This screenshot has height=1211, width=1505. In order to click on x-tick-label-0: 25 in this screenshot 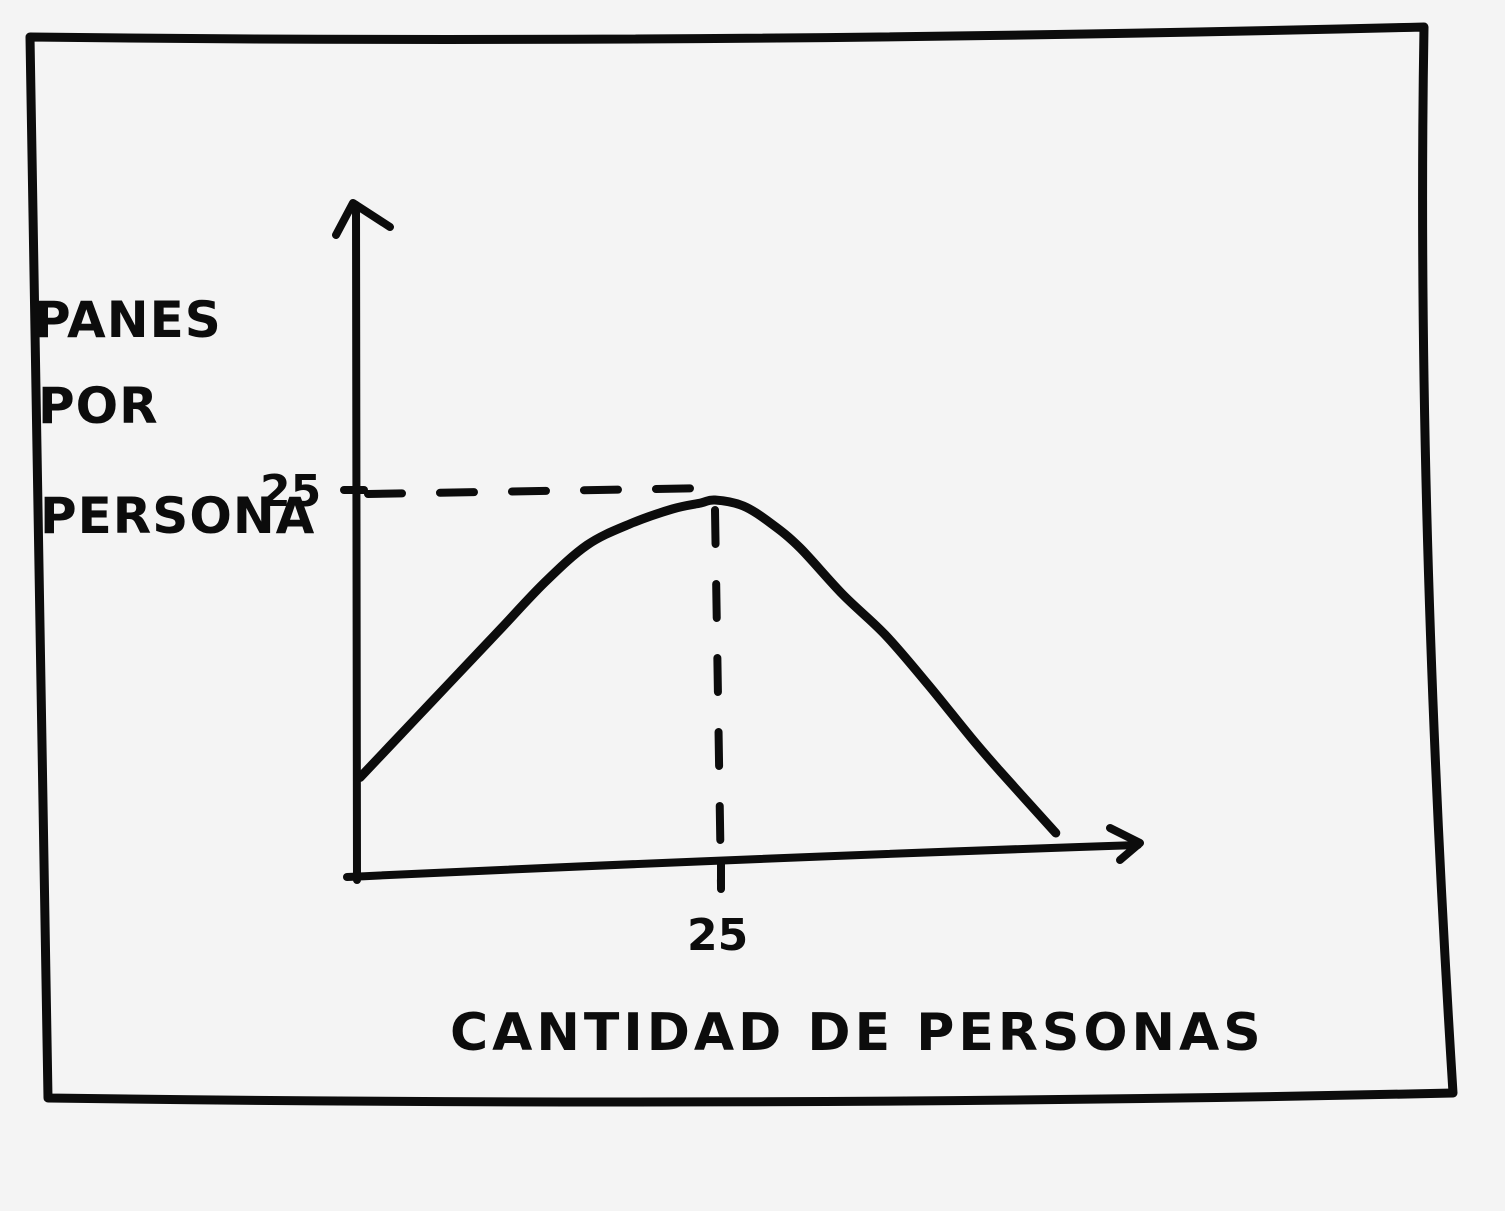, I will do `click(717, 935)`.